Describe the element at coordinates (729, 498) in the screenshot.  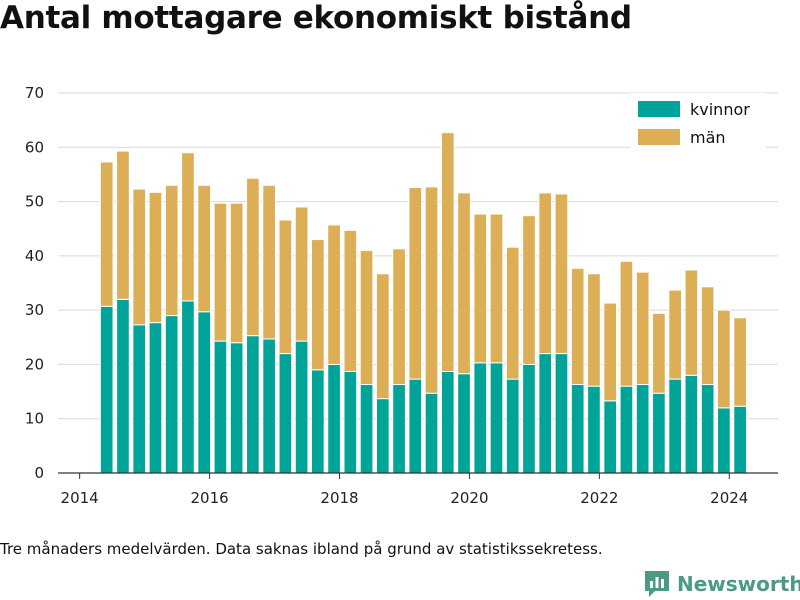
I see `x-tick-label: 2024` at that location.